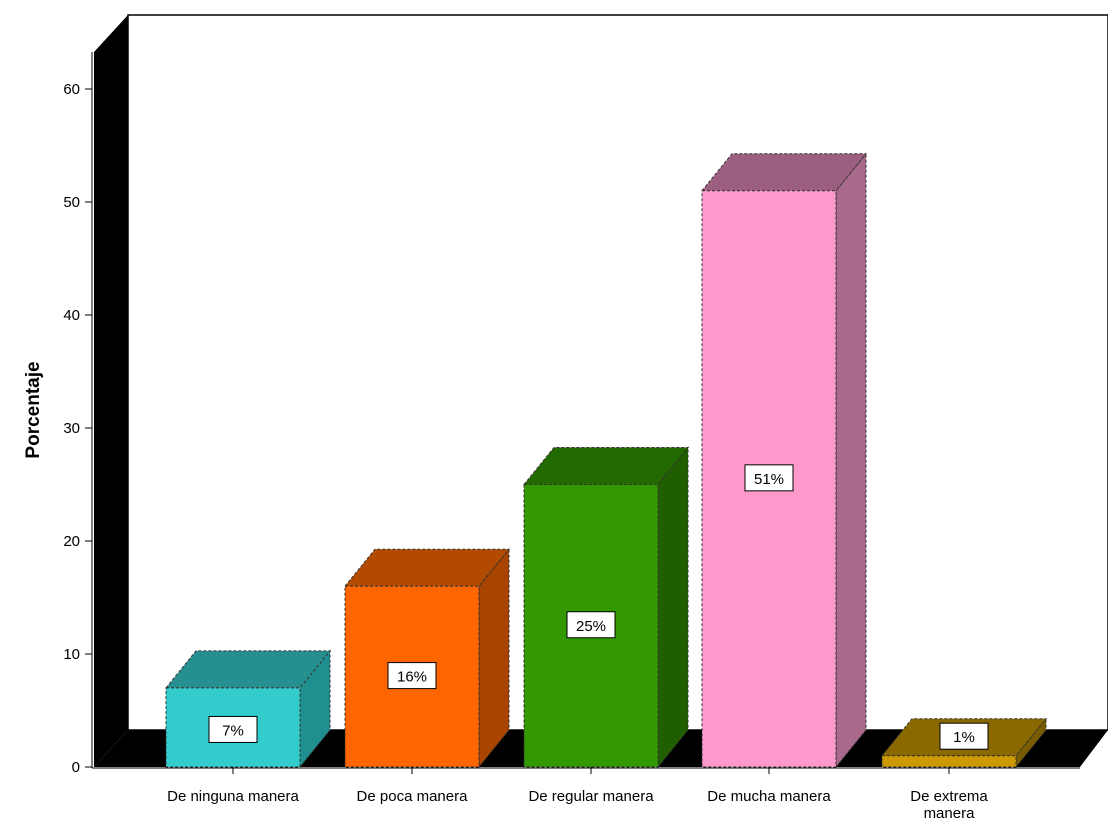  I want to click on x-tick-label: De poca manera, so click(413, 796).